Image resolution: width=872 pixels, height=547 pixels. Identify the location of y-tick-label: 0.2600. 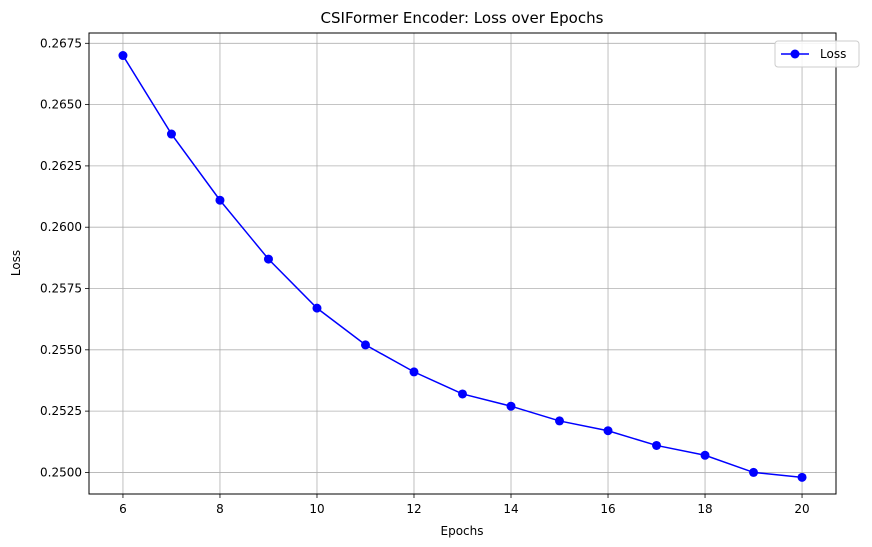
(61, 227).